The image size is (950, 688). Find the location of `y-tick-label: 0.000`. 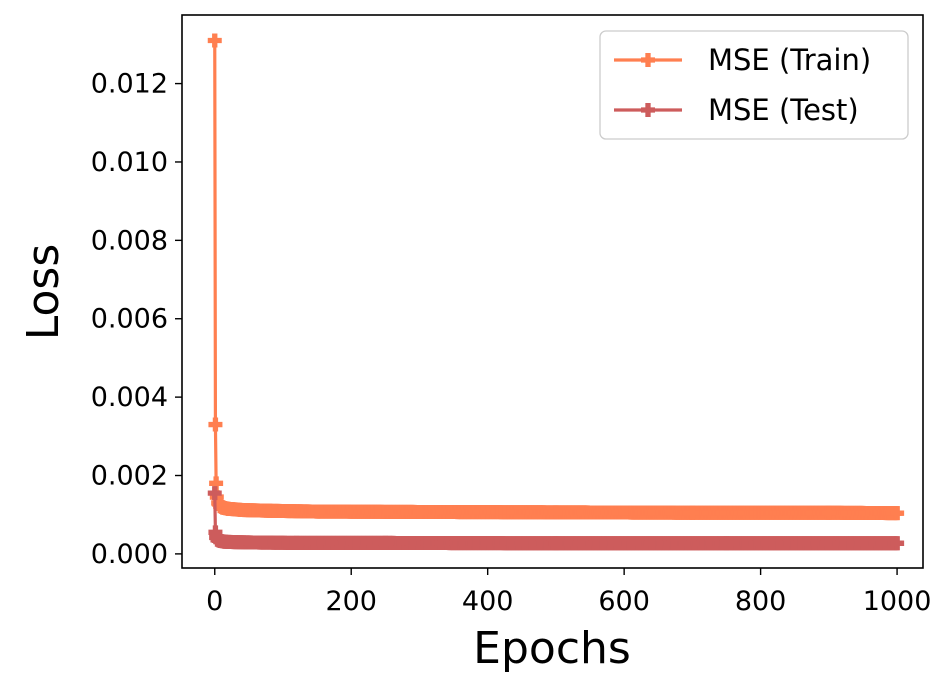

y-tick-label: 0.000 is located at coordinates (129, 554).